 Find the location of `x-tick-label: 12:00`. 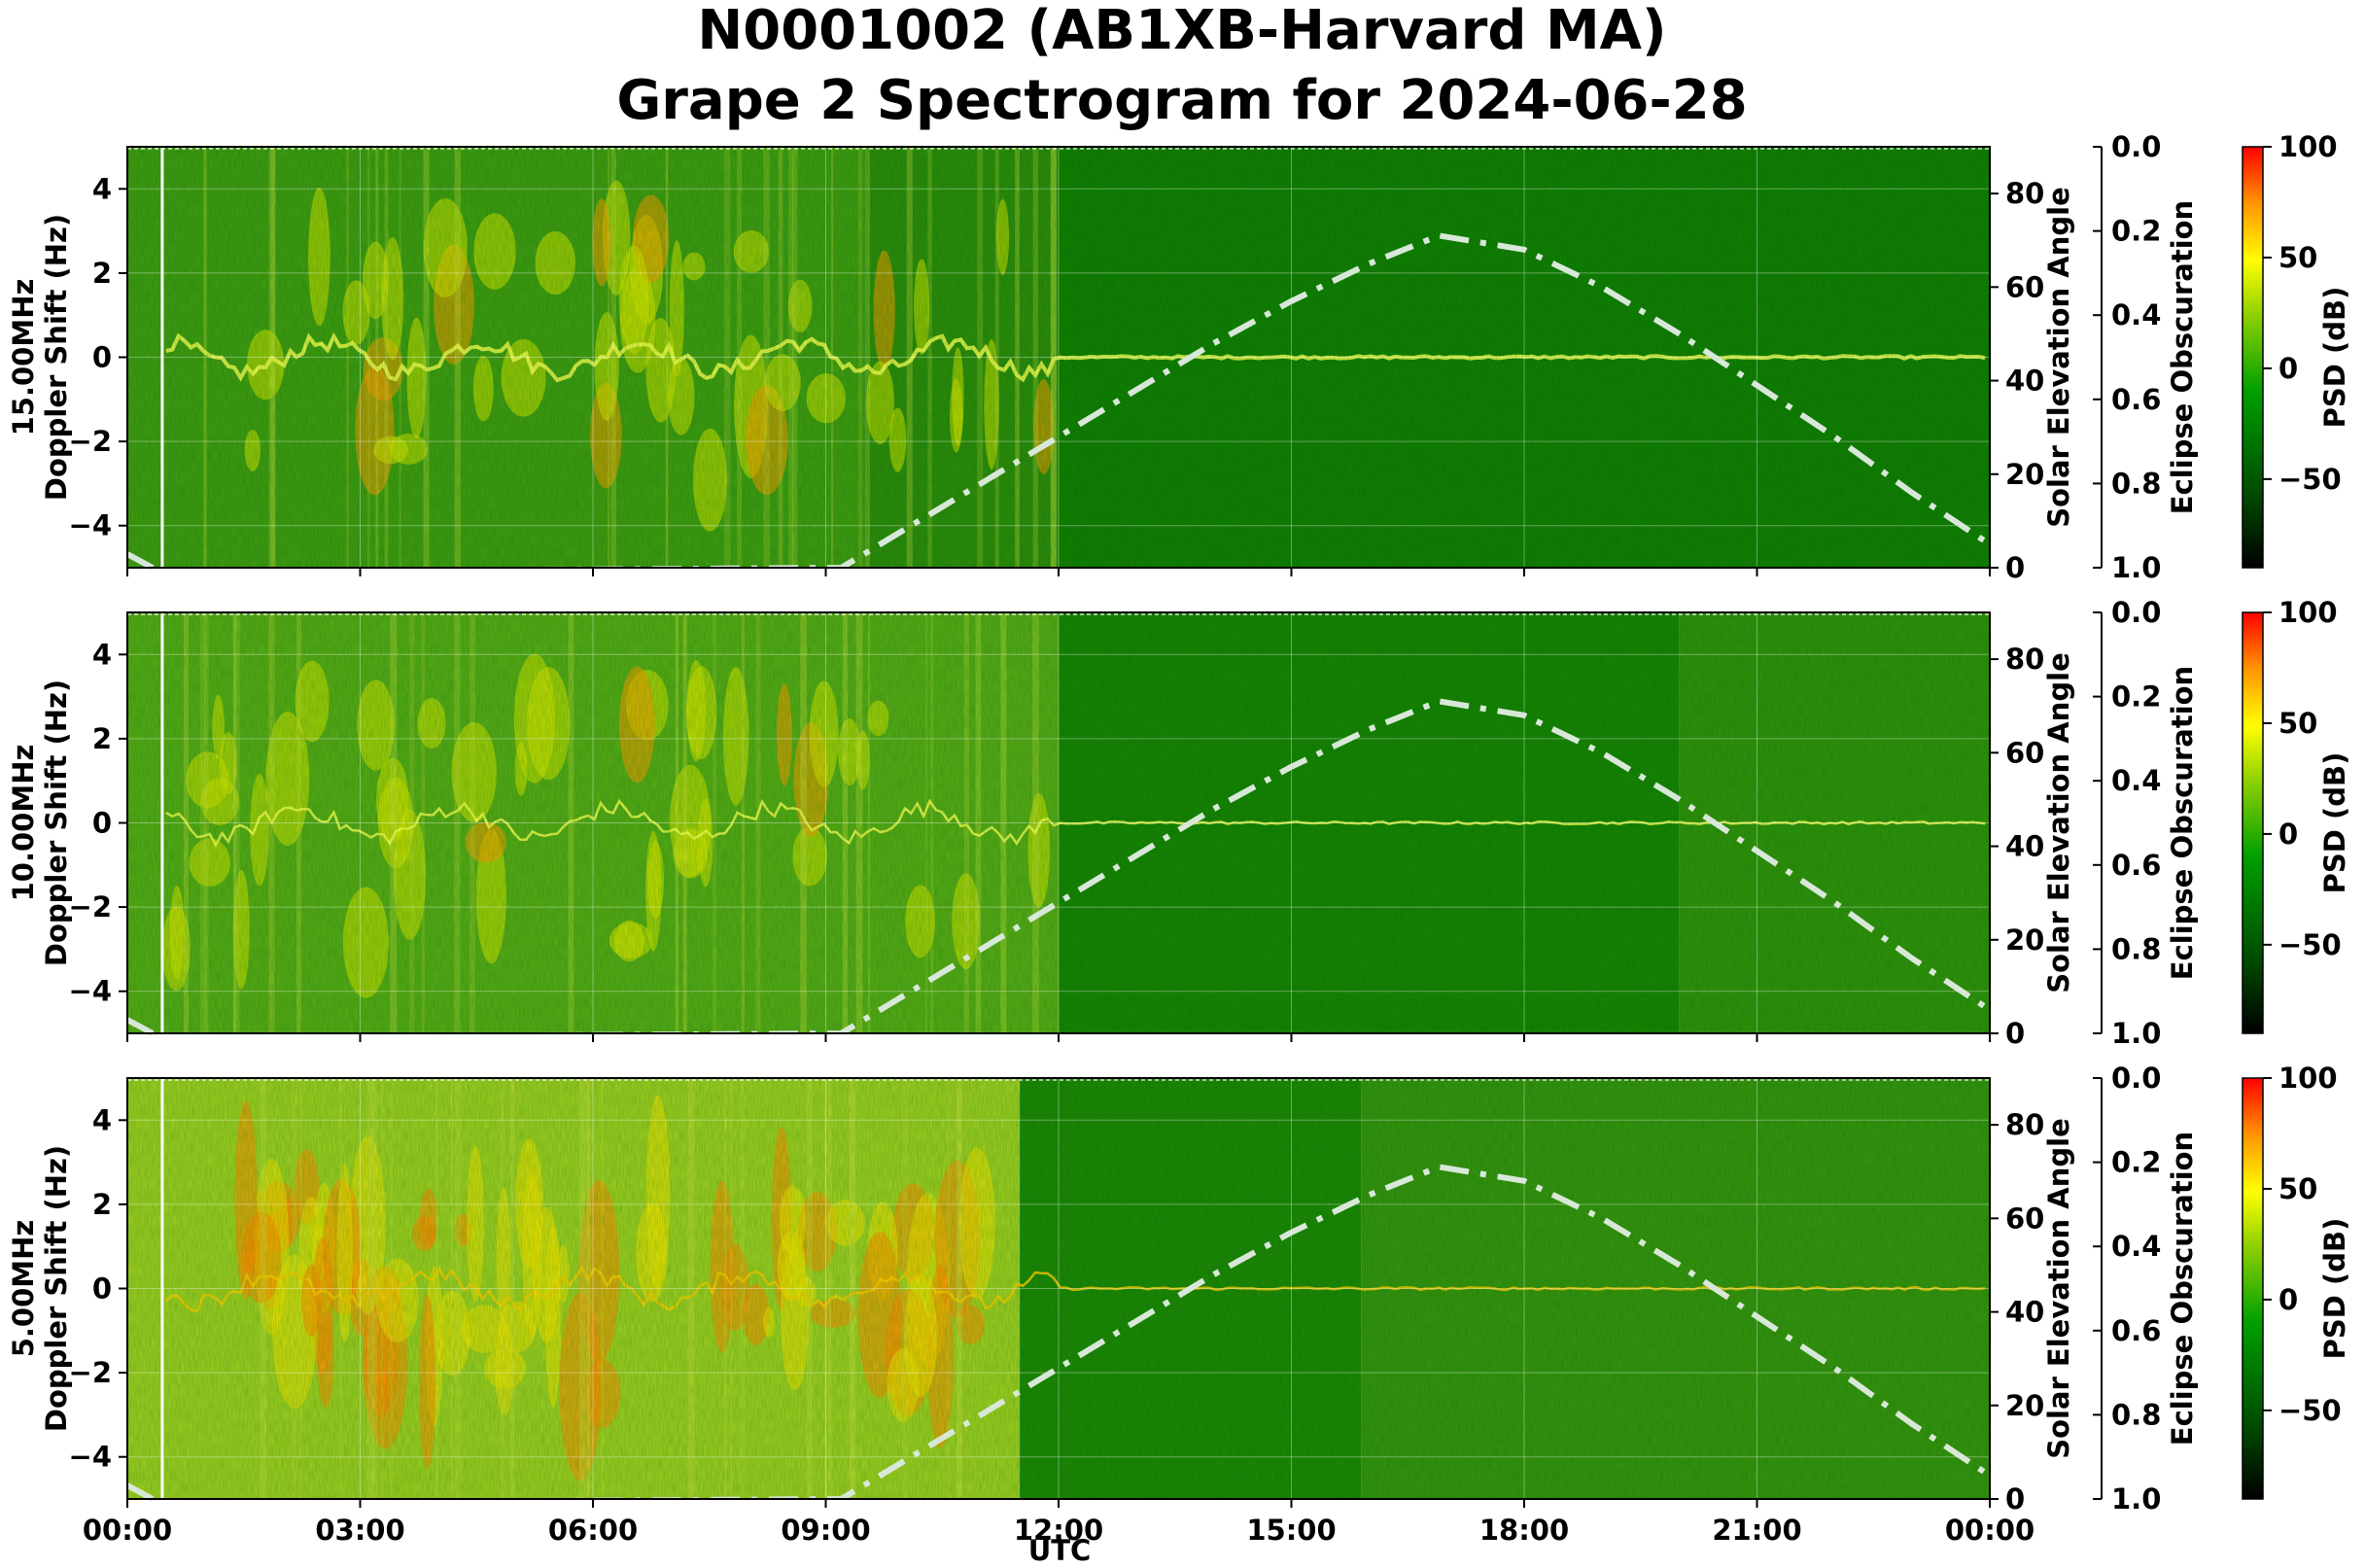

x-tick-label: 12:00 is located at coordinates (1058, 1530).